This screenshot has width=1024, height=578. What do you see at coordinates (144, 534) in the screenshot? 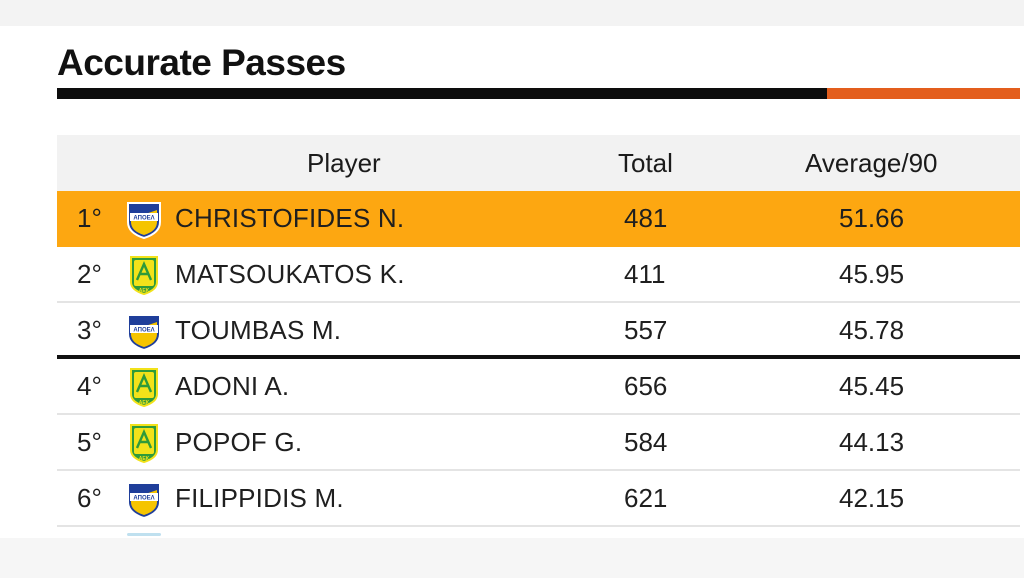
I see `next-crest-sliver` at bounding box center [144, 534].